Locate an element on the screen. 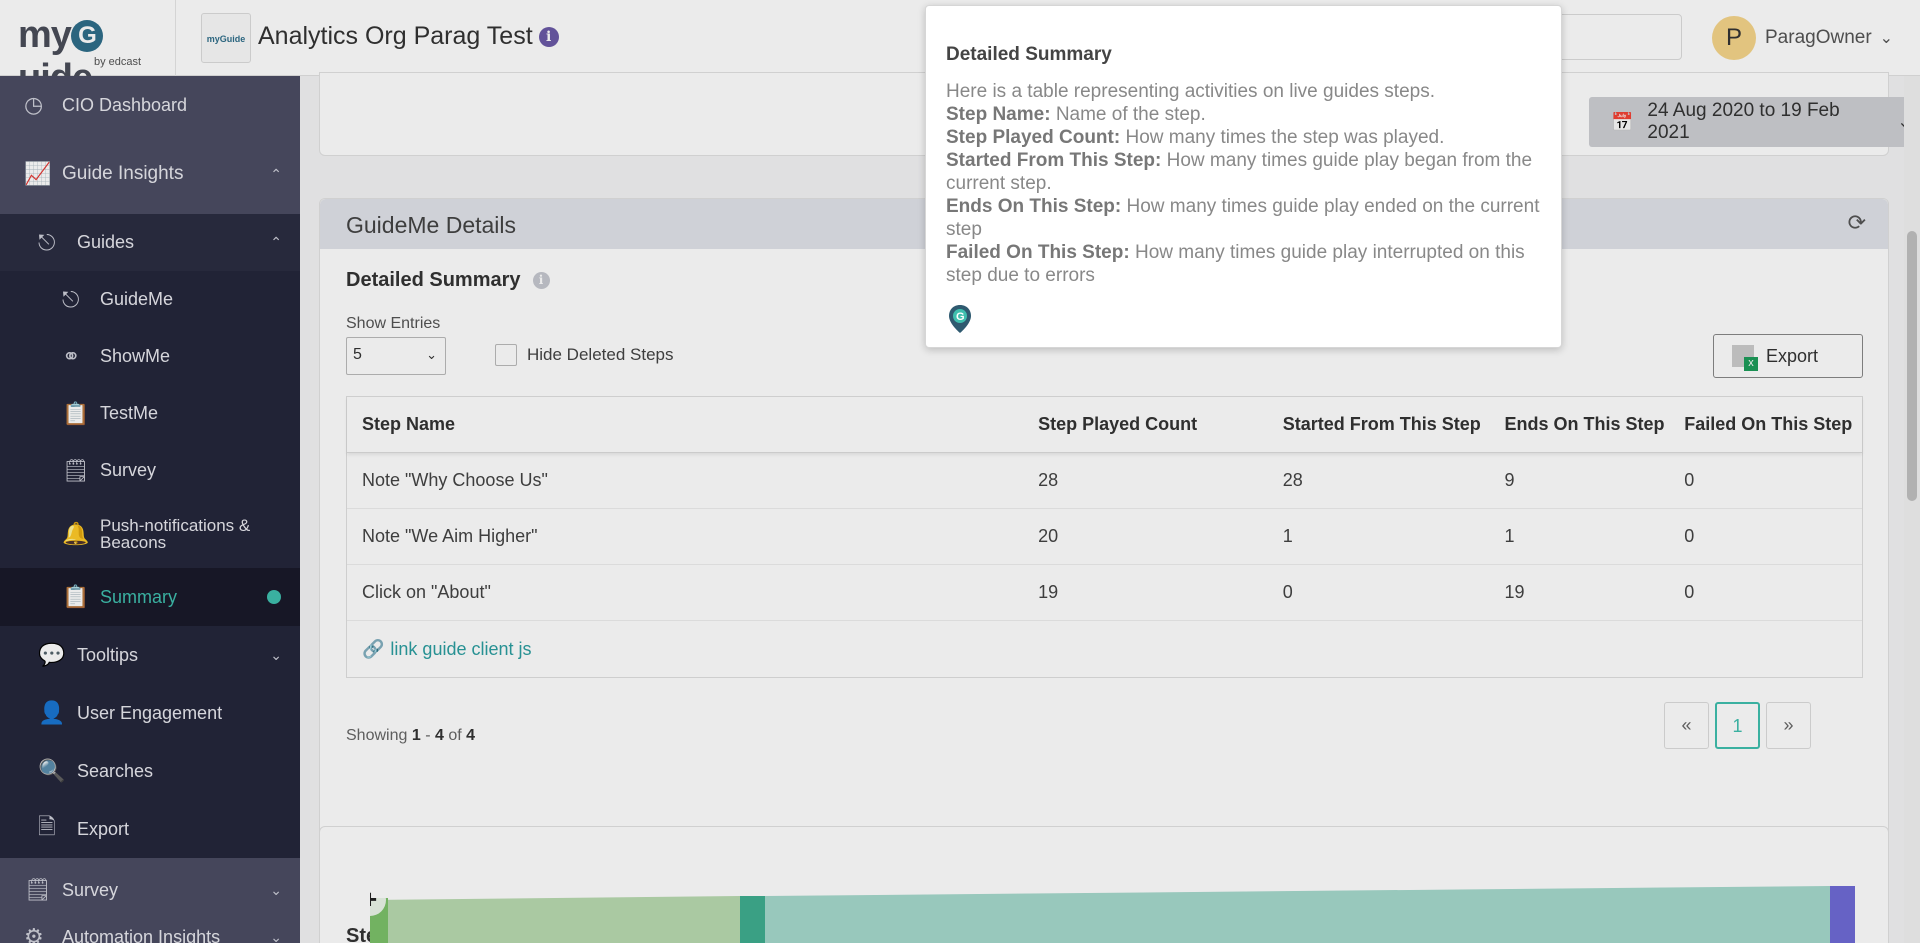 The image size is (1920, 943). hide-deleted-toggle: Hide Deleted Steps is located at coordinates (584, 355).